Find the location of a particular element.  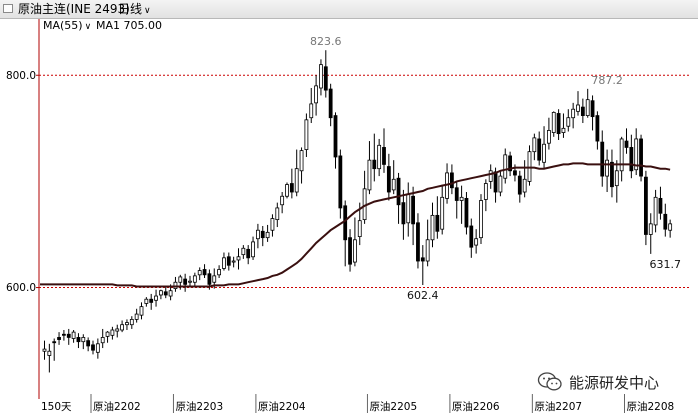

x-tick-label: 原油2204 is located at coordinates (282, 406).